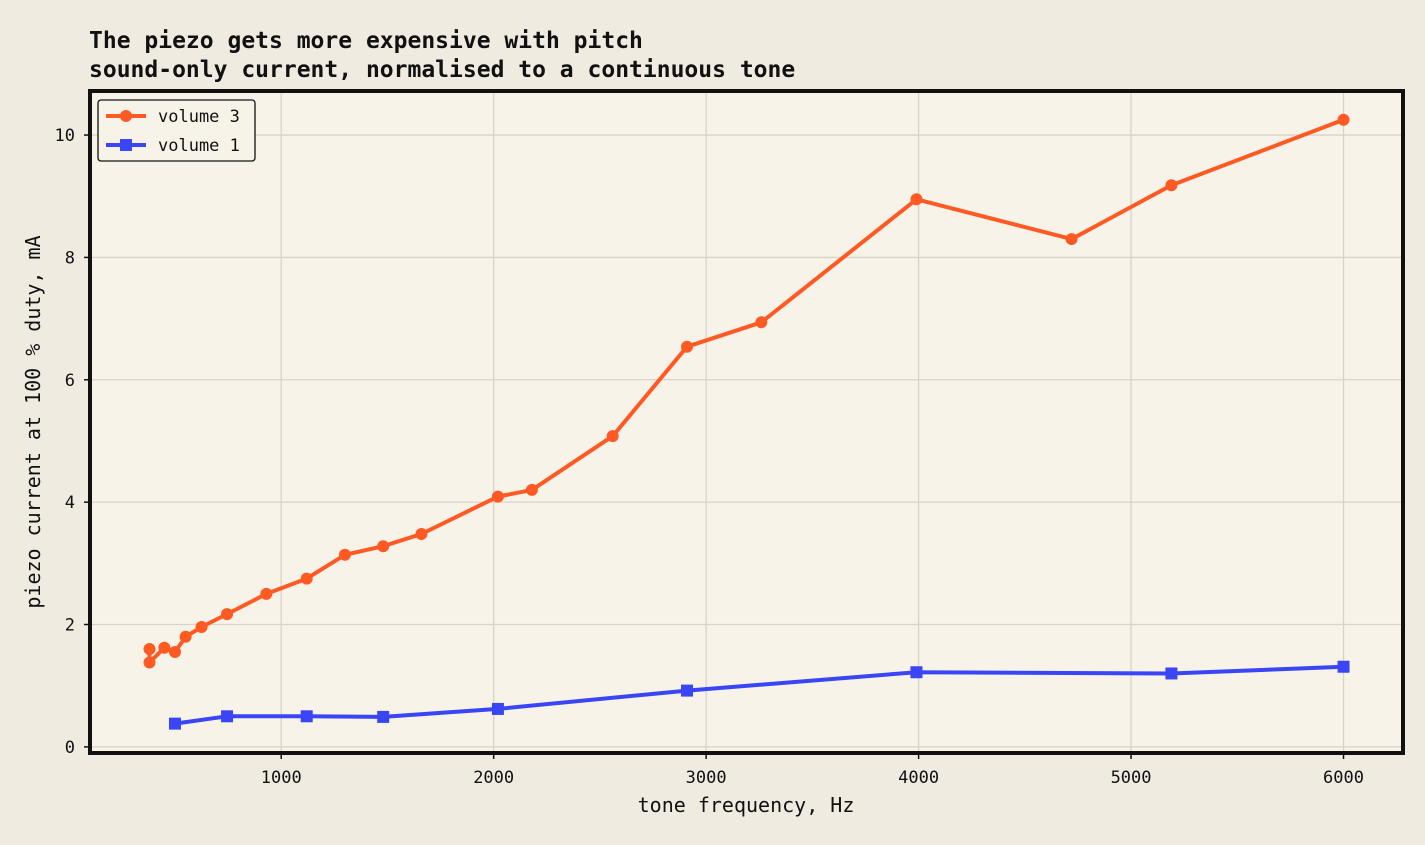 This screenshot has width=1425, height=845. I want to click on y-tick-label: 4, so click(70, 503).